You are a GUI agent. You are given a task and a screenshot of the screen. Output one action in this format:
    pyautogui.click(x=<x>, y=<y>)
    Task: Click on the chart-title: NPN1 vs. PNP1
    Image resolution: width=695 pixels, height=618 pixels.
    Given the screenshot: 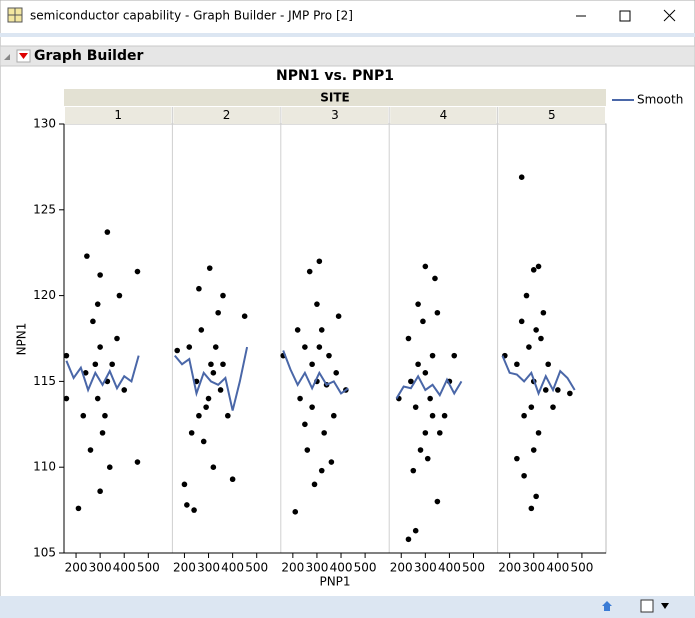 What is the action you would take?
    pyautogui.click(x=335, y=76)
    